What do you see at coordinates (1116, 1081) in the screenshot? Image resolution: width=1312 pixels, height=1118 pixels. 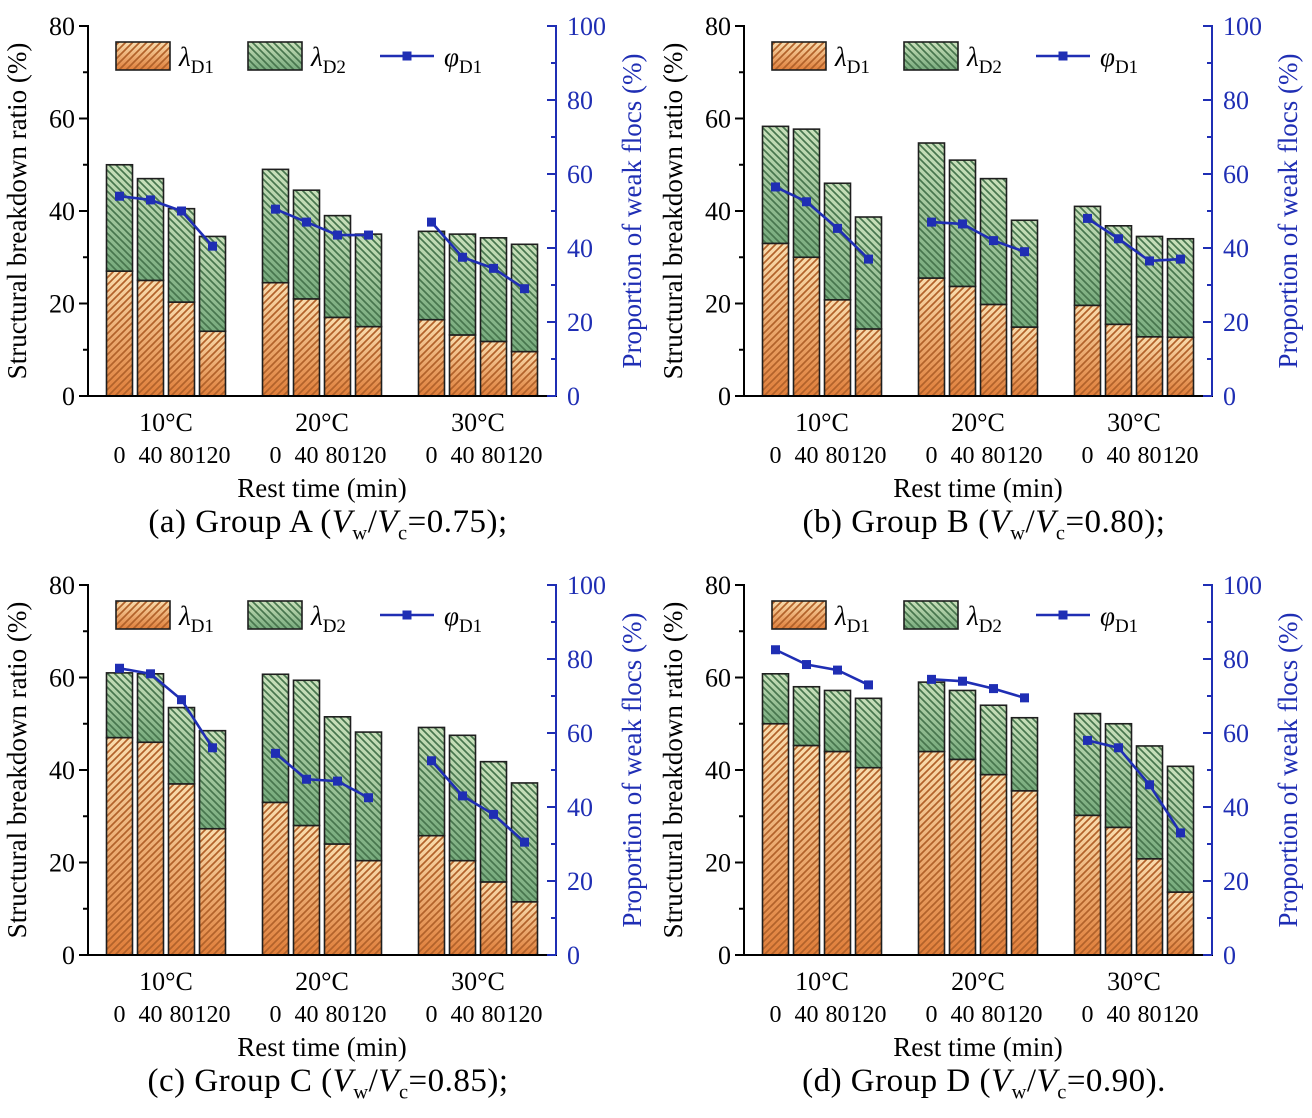 I see `caption-text: =0.90).` at bounding box center [1116, 1081].